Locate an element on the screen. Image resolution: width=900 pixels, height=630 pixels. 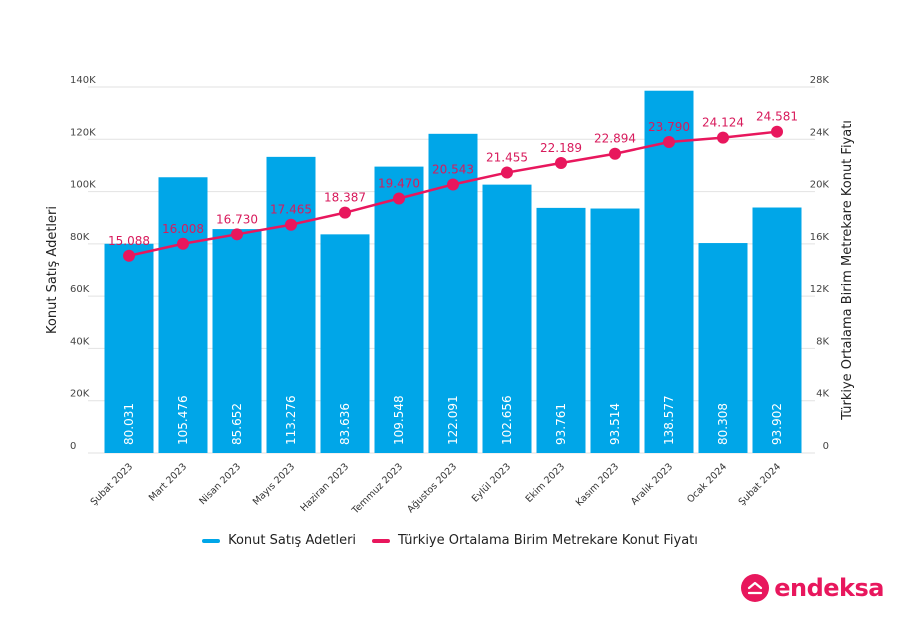
left-axis-title: Konut Satış Adetleri is located at coordinates (52, 270).